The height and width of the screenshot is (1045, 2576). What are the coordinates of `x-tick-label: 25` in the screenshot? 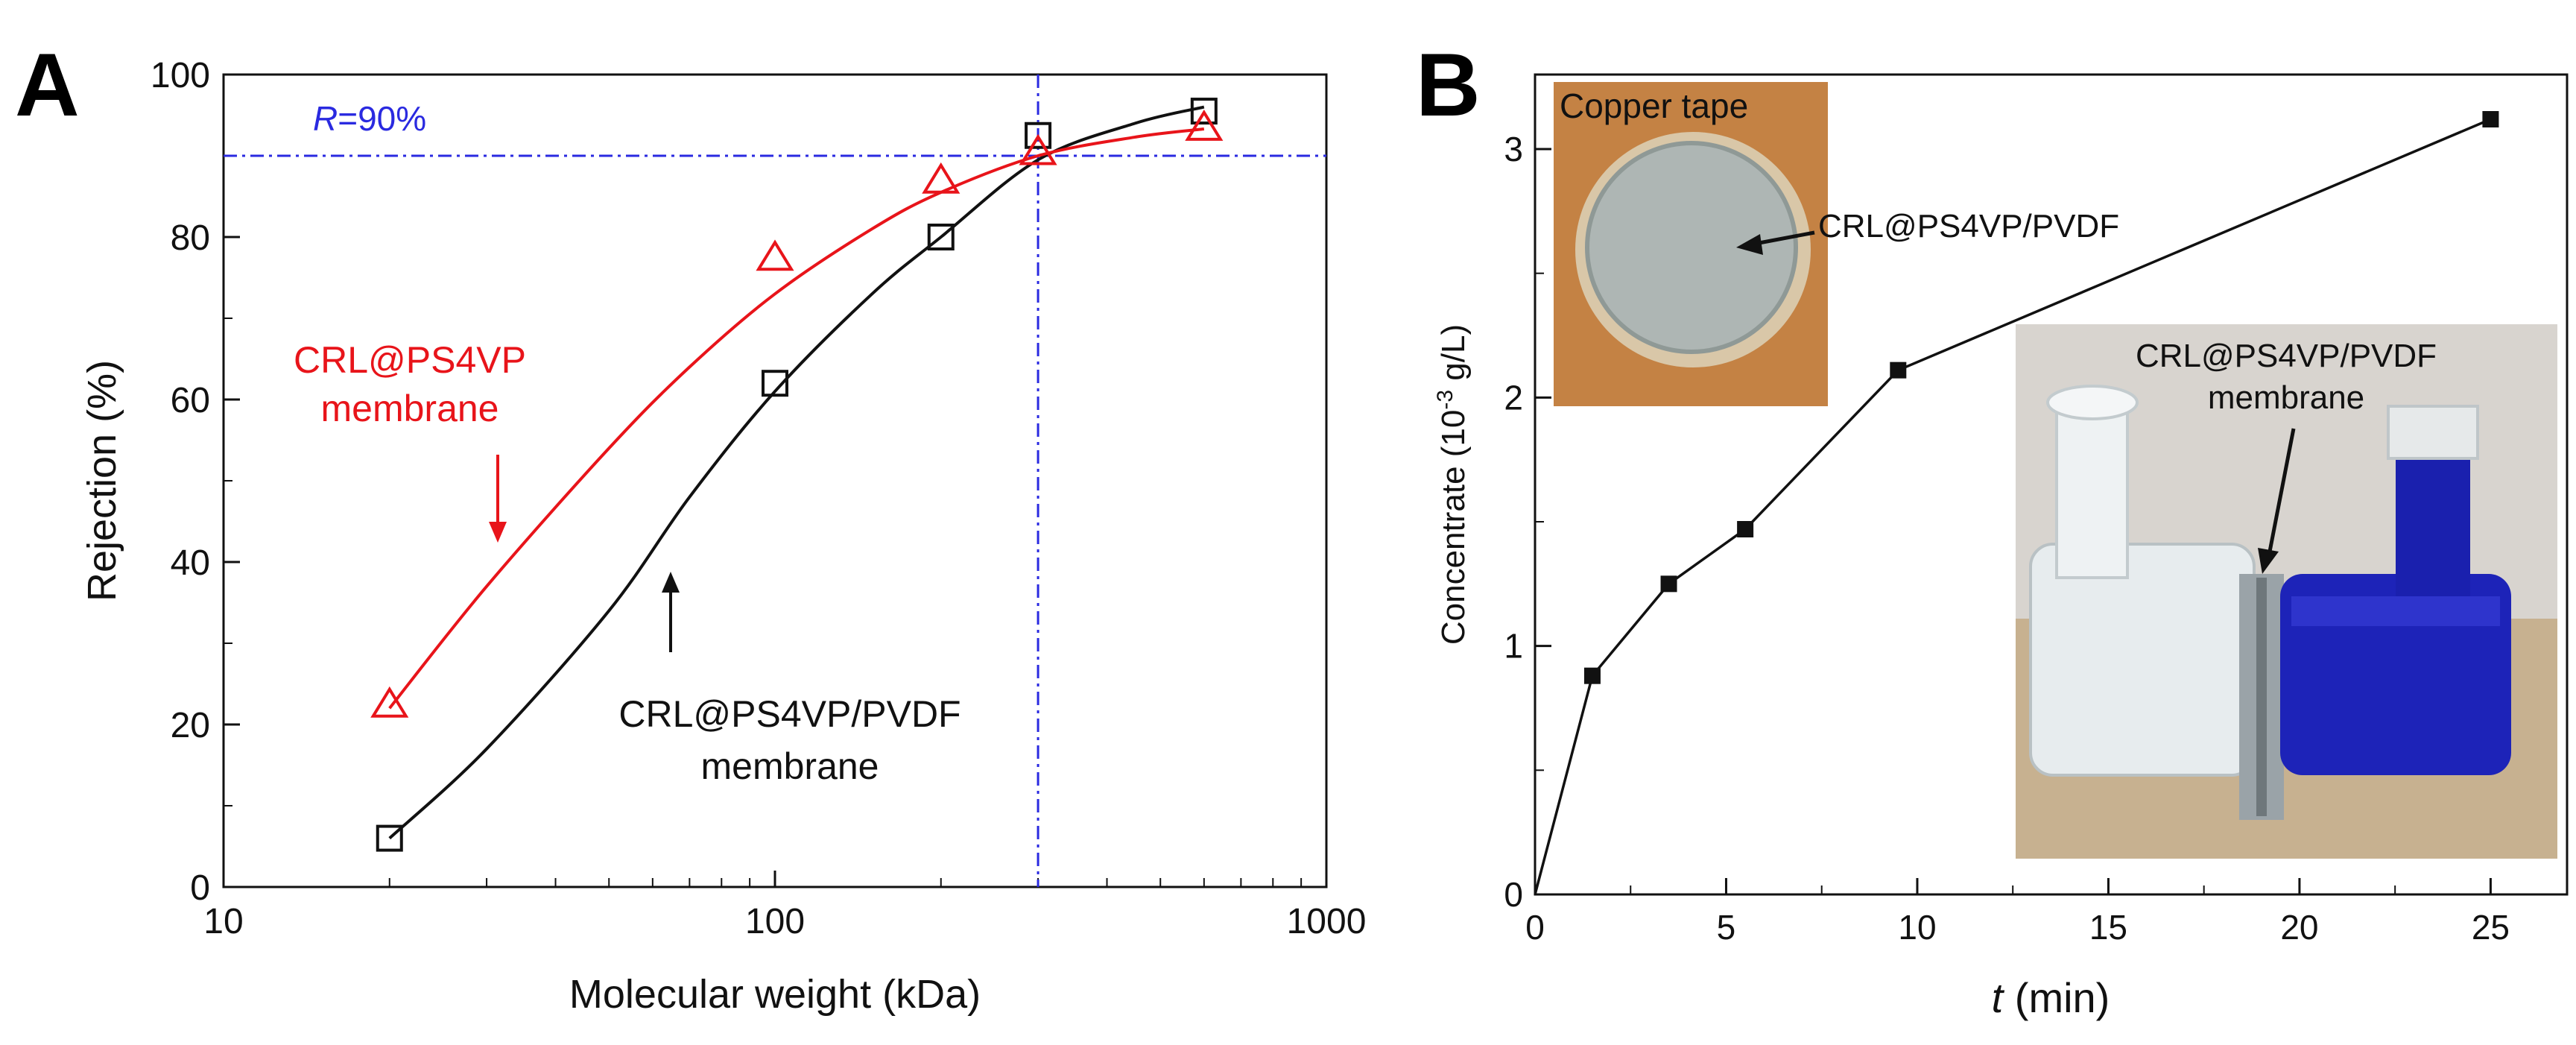 It's located at (2491, 928).